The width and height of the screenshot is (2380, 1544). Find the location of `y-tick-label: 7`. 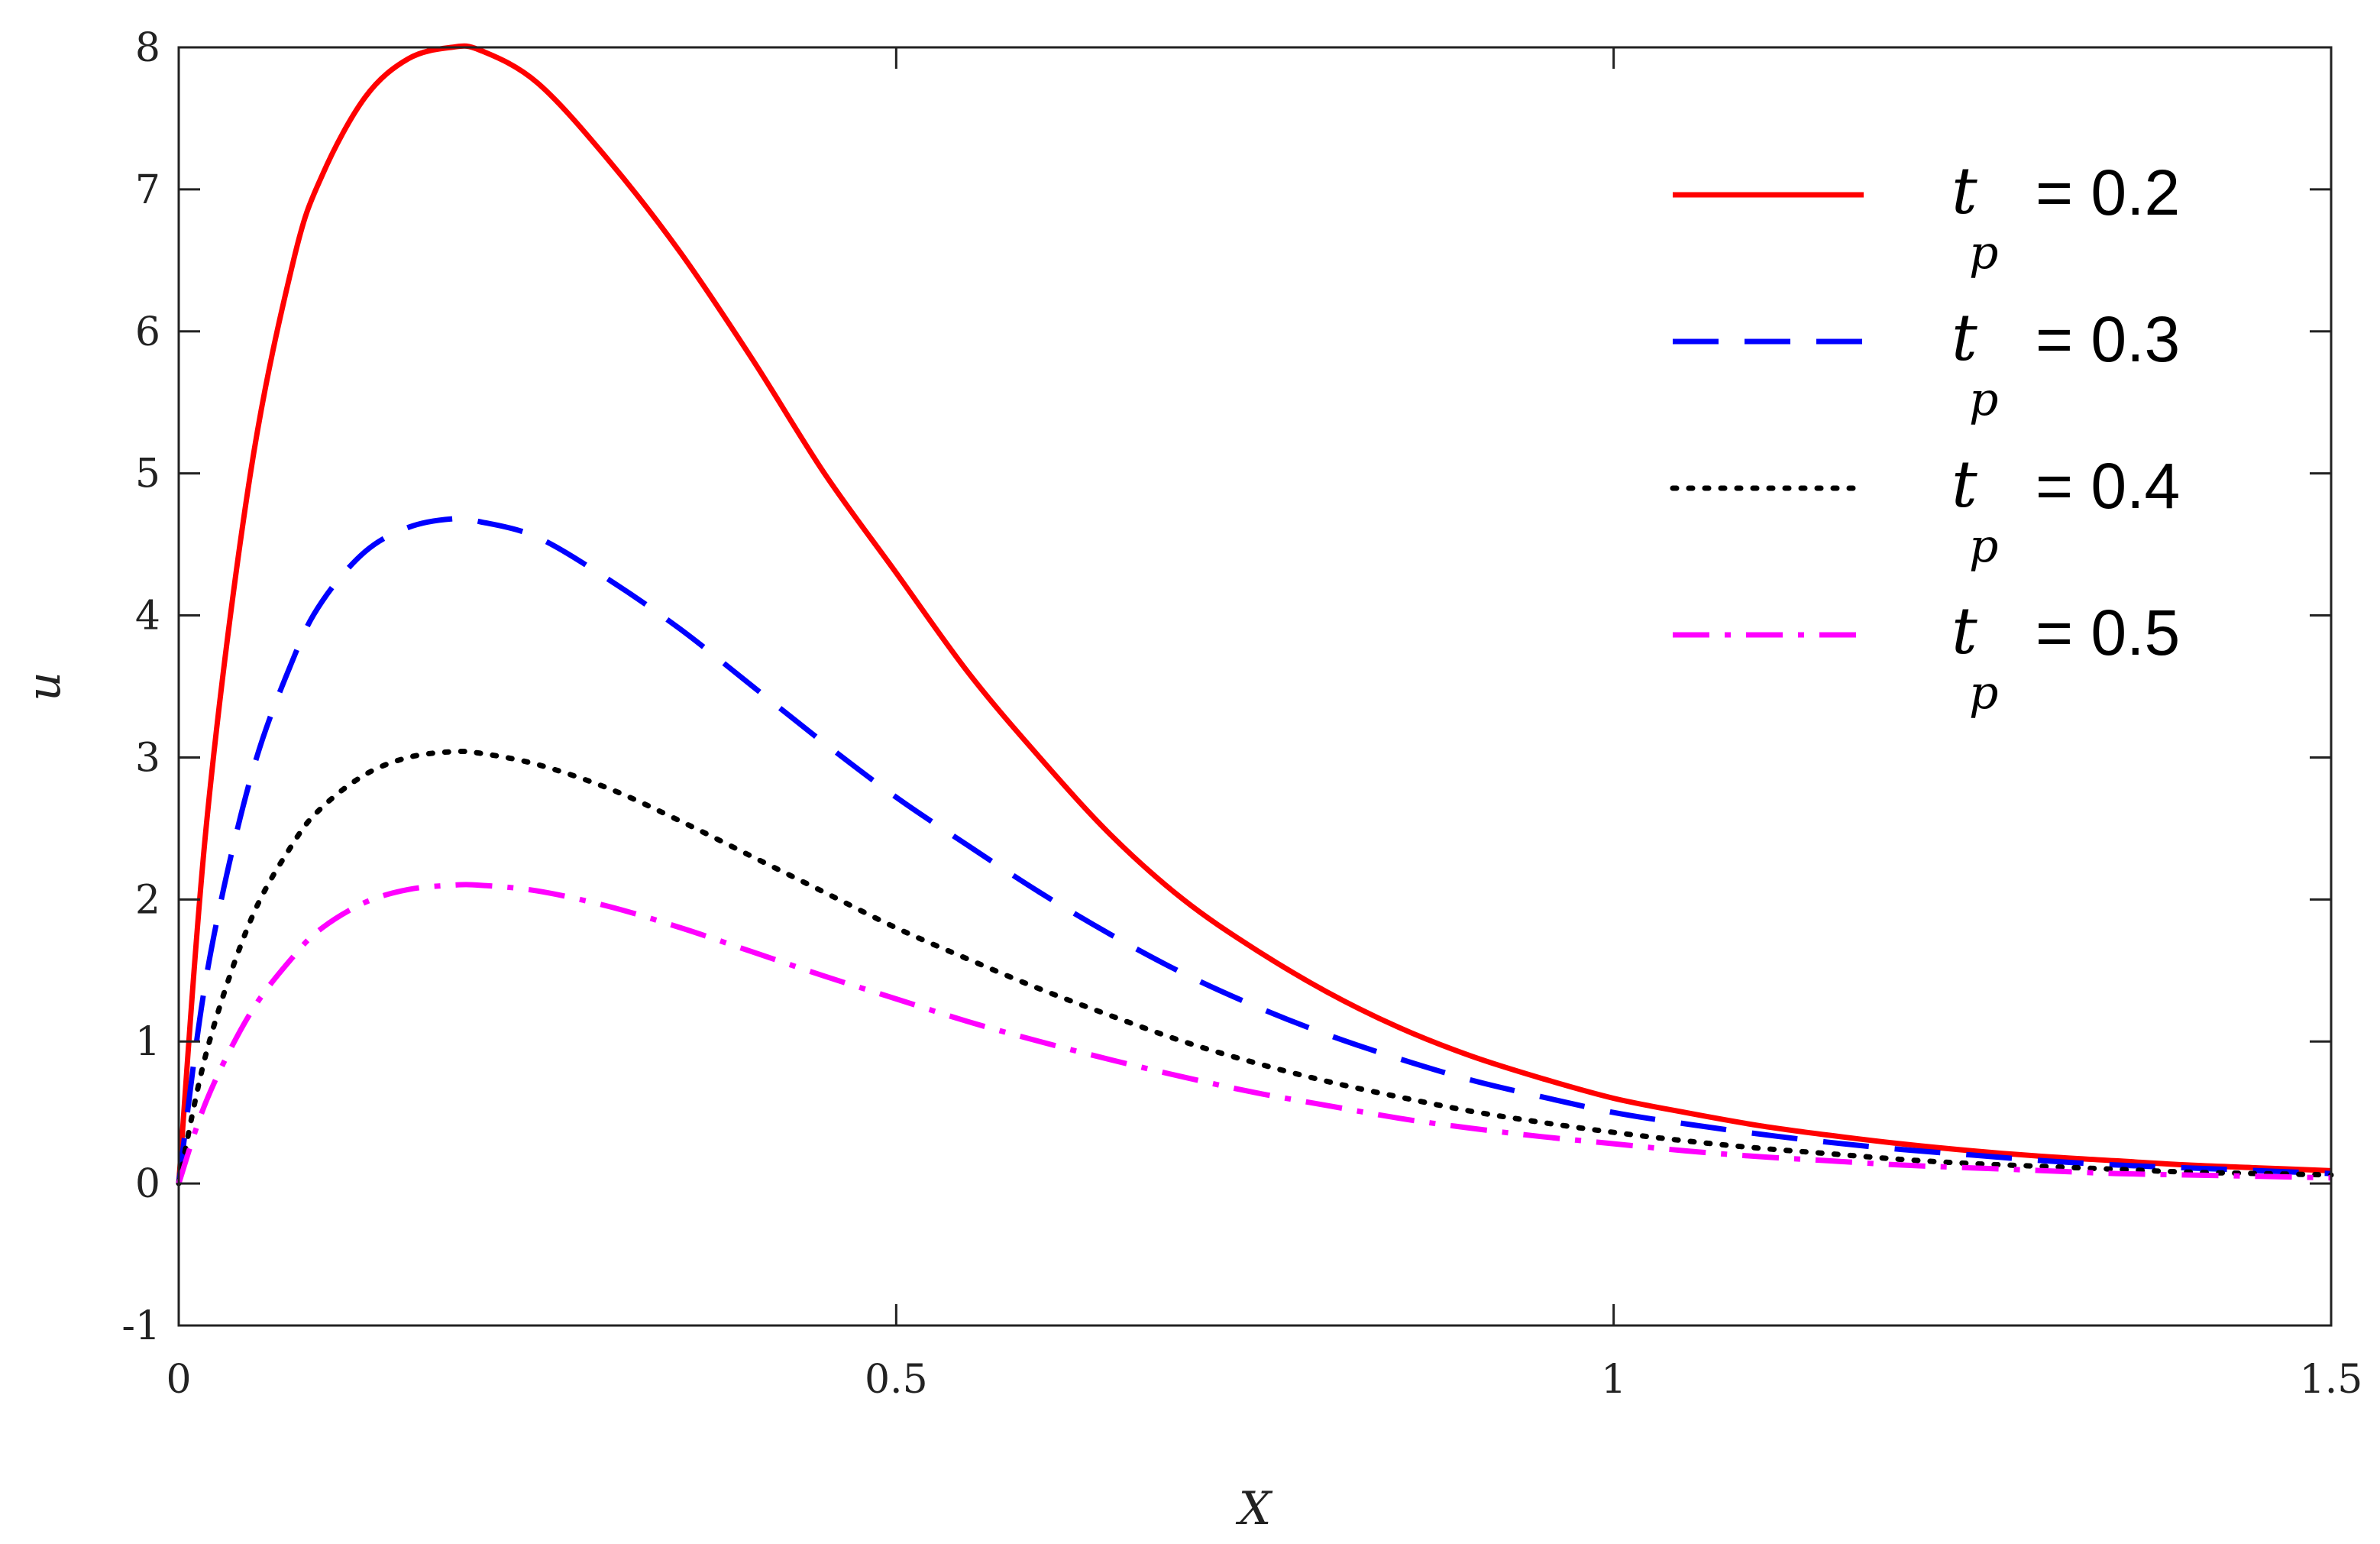

y-tick-label: 7 is located at coordinates (147, 190).